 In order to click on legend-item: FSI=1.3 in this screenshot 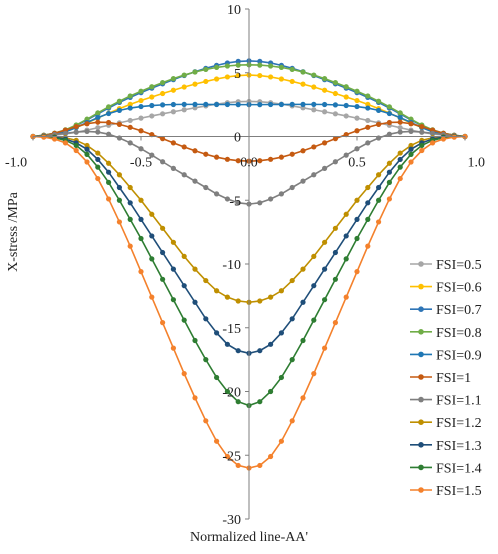, I will do `click(446, 446)`.